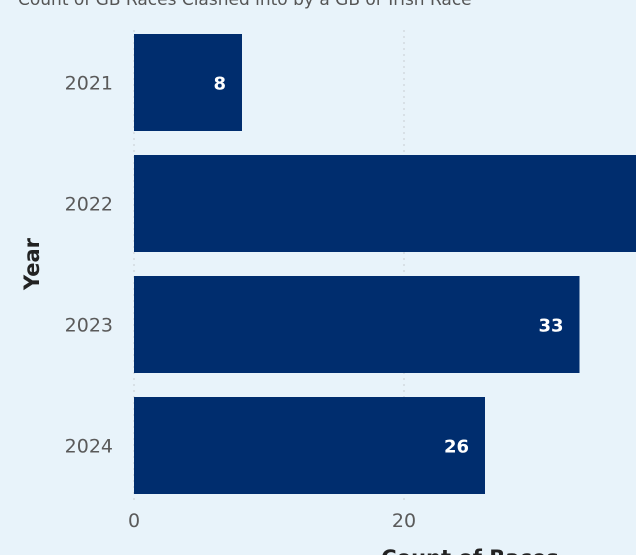  Describe the element at coordinates (188, 82) in the screenshot. I see `bar-2021` at that location.